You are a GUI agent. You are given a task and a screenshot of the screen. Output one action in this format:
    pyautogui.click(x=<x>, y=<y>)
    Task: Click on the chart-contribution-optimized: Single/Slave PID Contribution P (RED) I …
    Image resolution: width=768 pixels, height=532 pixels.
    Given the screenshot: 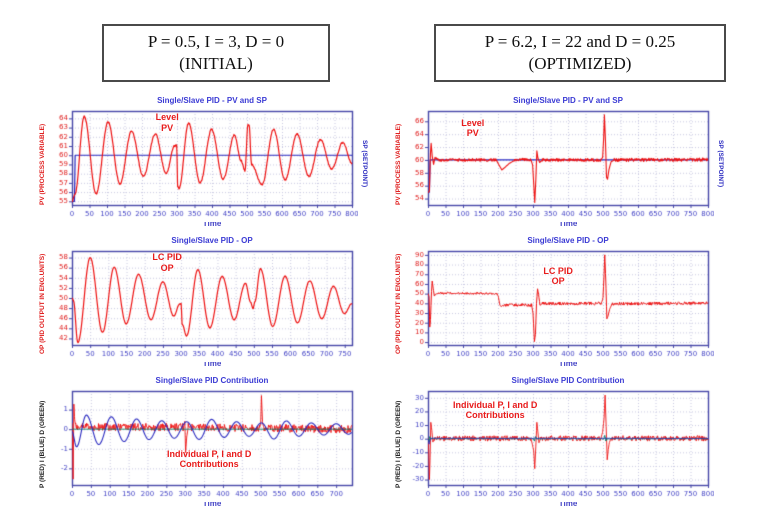 What is the action you would take?
    pyautogui.click(x=559, y=442)
    